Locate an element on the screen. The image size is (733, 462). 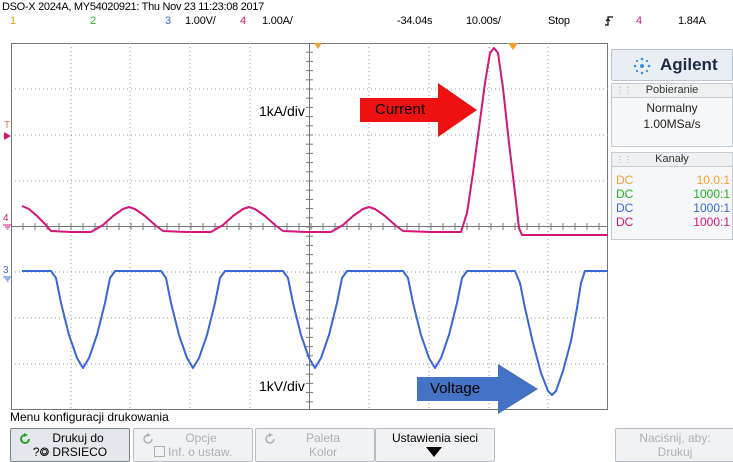
voltage-scale-label: 1kV/div is located at coordinates (282, 386).